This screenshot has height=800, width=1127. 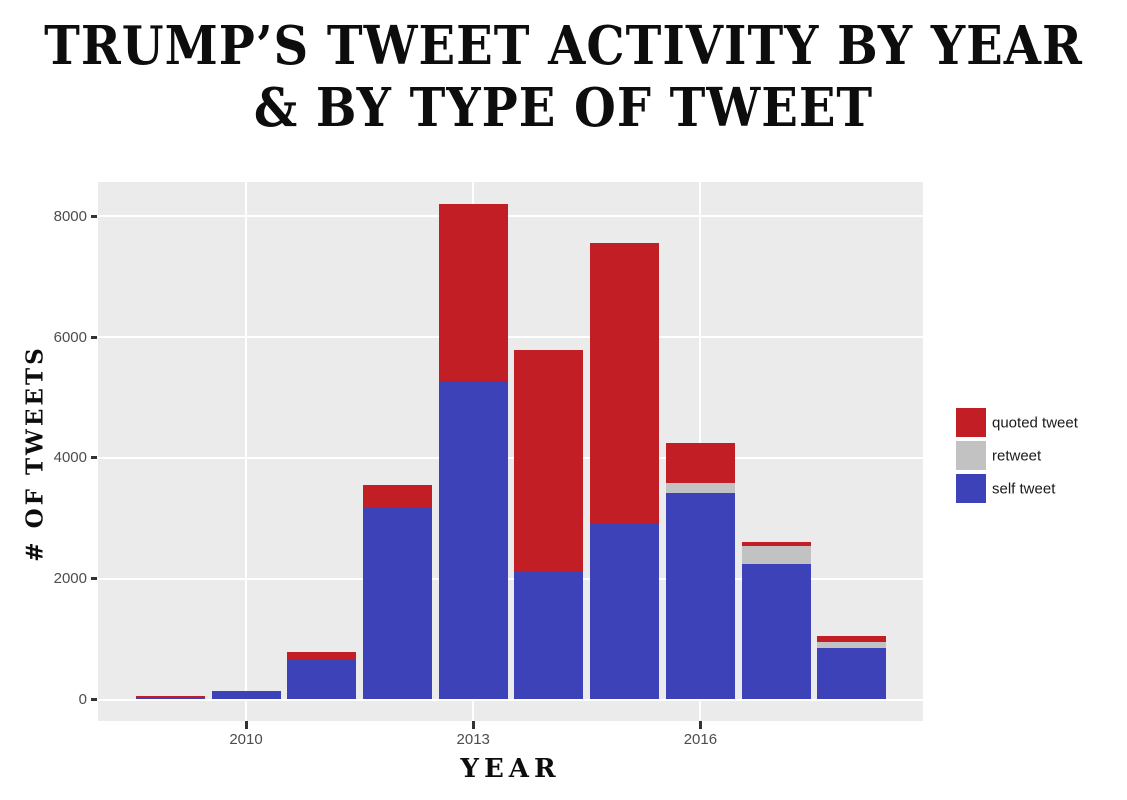 What do you see at coordinates (70, 579) in the screenshot?
I see `y-tick-label-2000: 2000` at bounding box center [70, 579].